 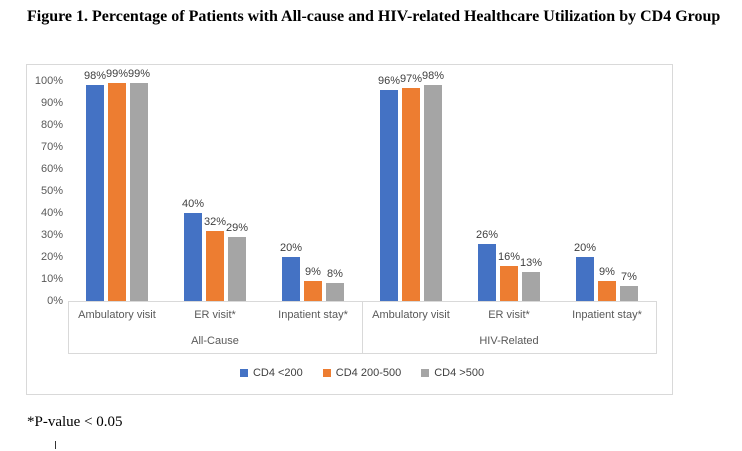 I want to click on legend-item: CD4 200-500, so click(x=362, y=373).